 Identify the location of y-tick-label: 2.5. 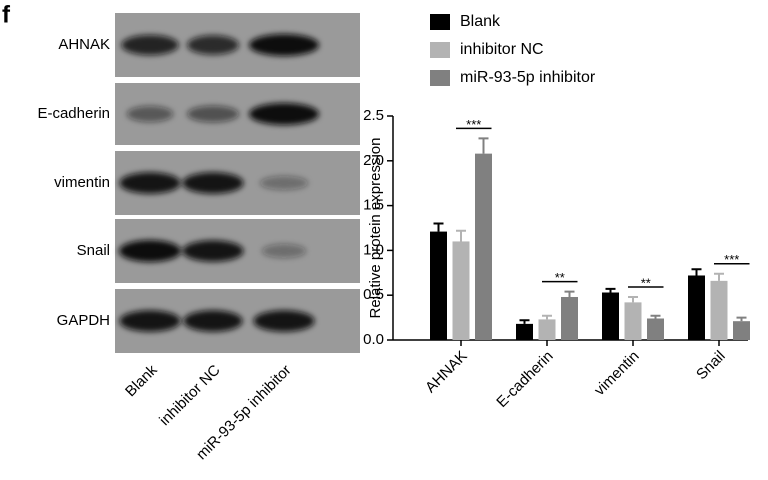
(373, 115).